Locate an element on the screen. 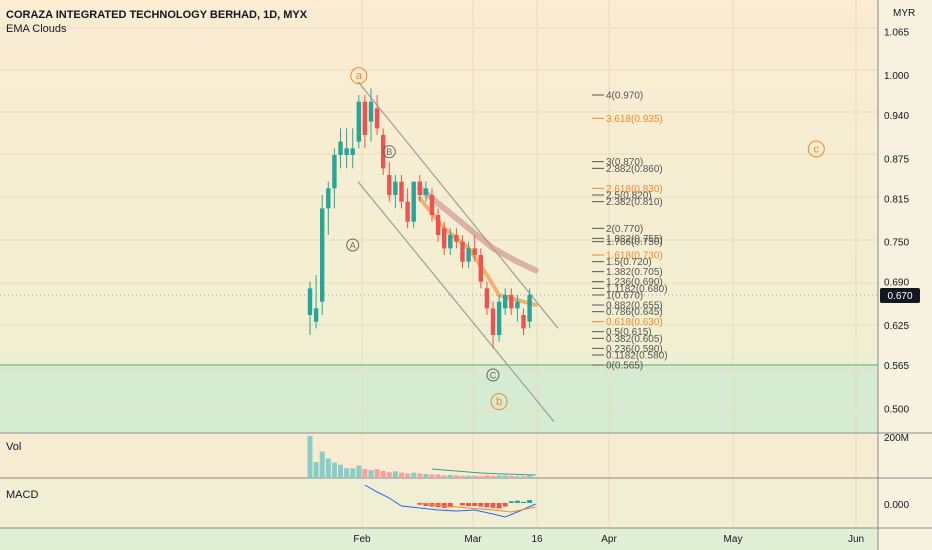 The width and height of the screenshot is (932, 550). time-axis: Feb Mar 16 Apr May Jun is located at coordinates (608, 539).